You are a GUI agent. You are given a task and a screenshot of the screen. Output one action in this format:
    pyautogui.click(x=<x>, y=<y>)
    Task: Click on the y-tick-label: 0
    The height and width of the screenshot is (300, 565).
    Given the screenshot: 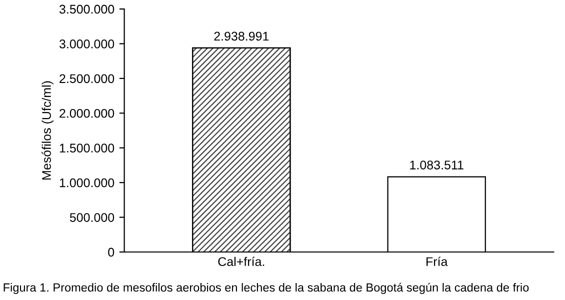 What is the action you would take?
    pyautogui.click(x=111, y=252)
    